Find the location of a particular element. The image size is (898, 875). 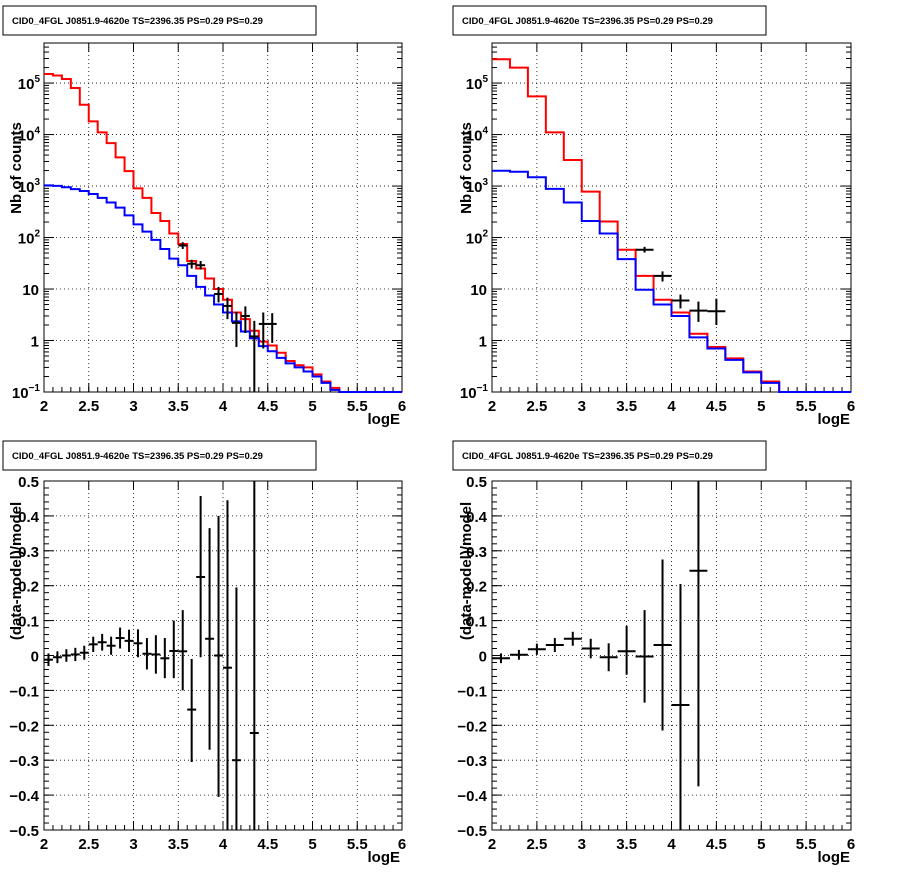

x-tick-label: 3 is located at coordinates (582, 844).